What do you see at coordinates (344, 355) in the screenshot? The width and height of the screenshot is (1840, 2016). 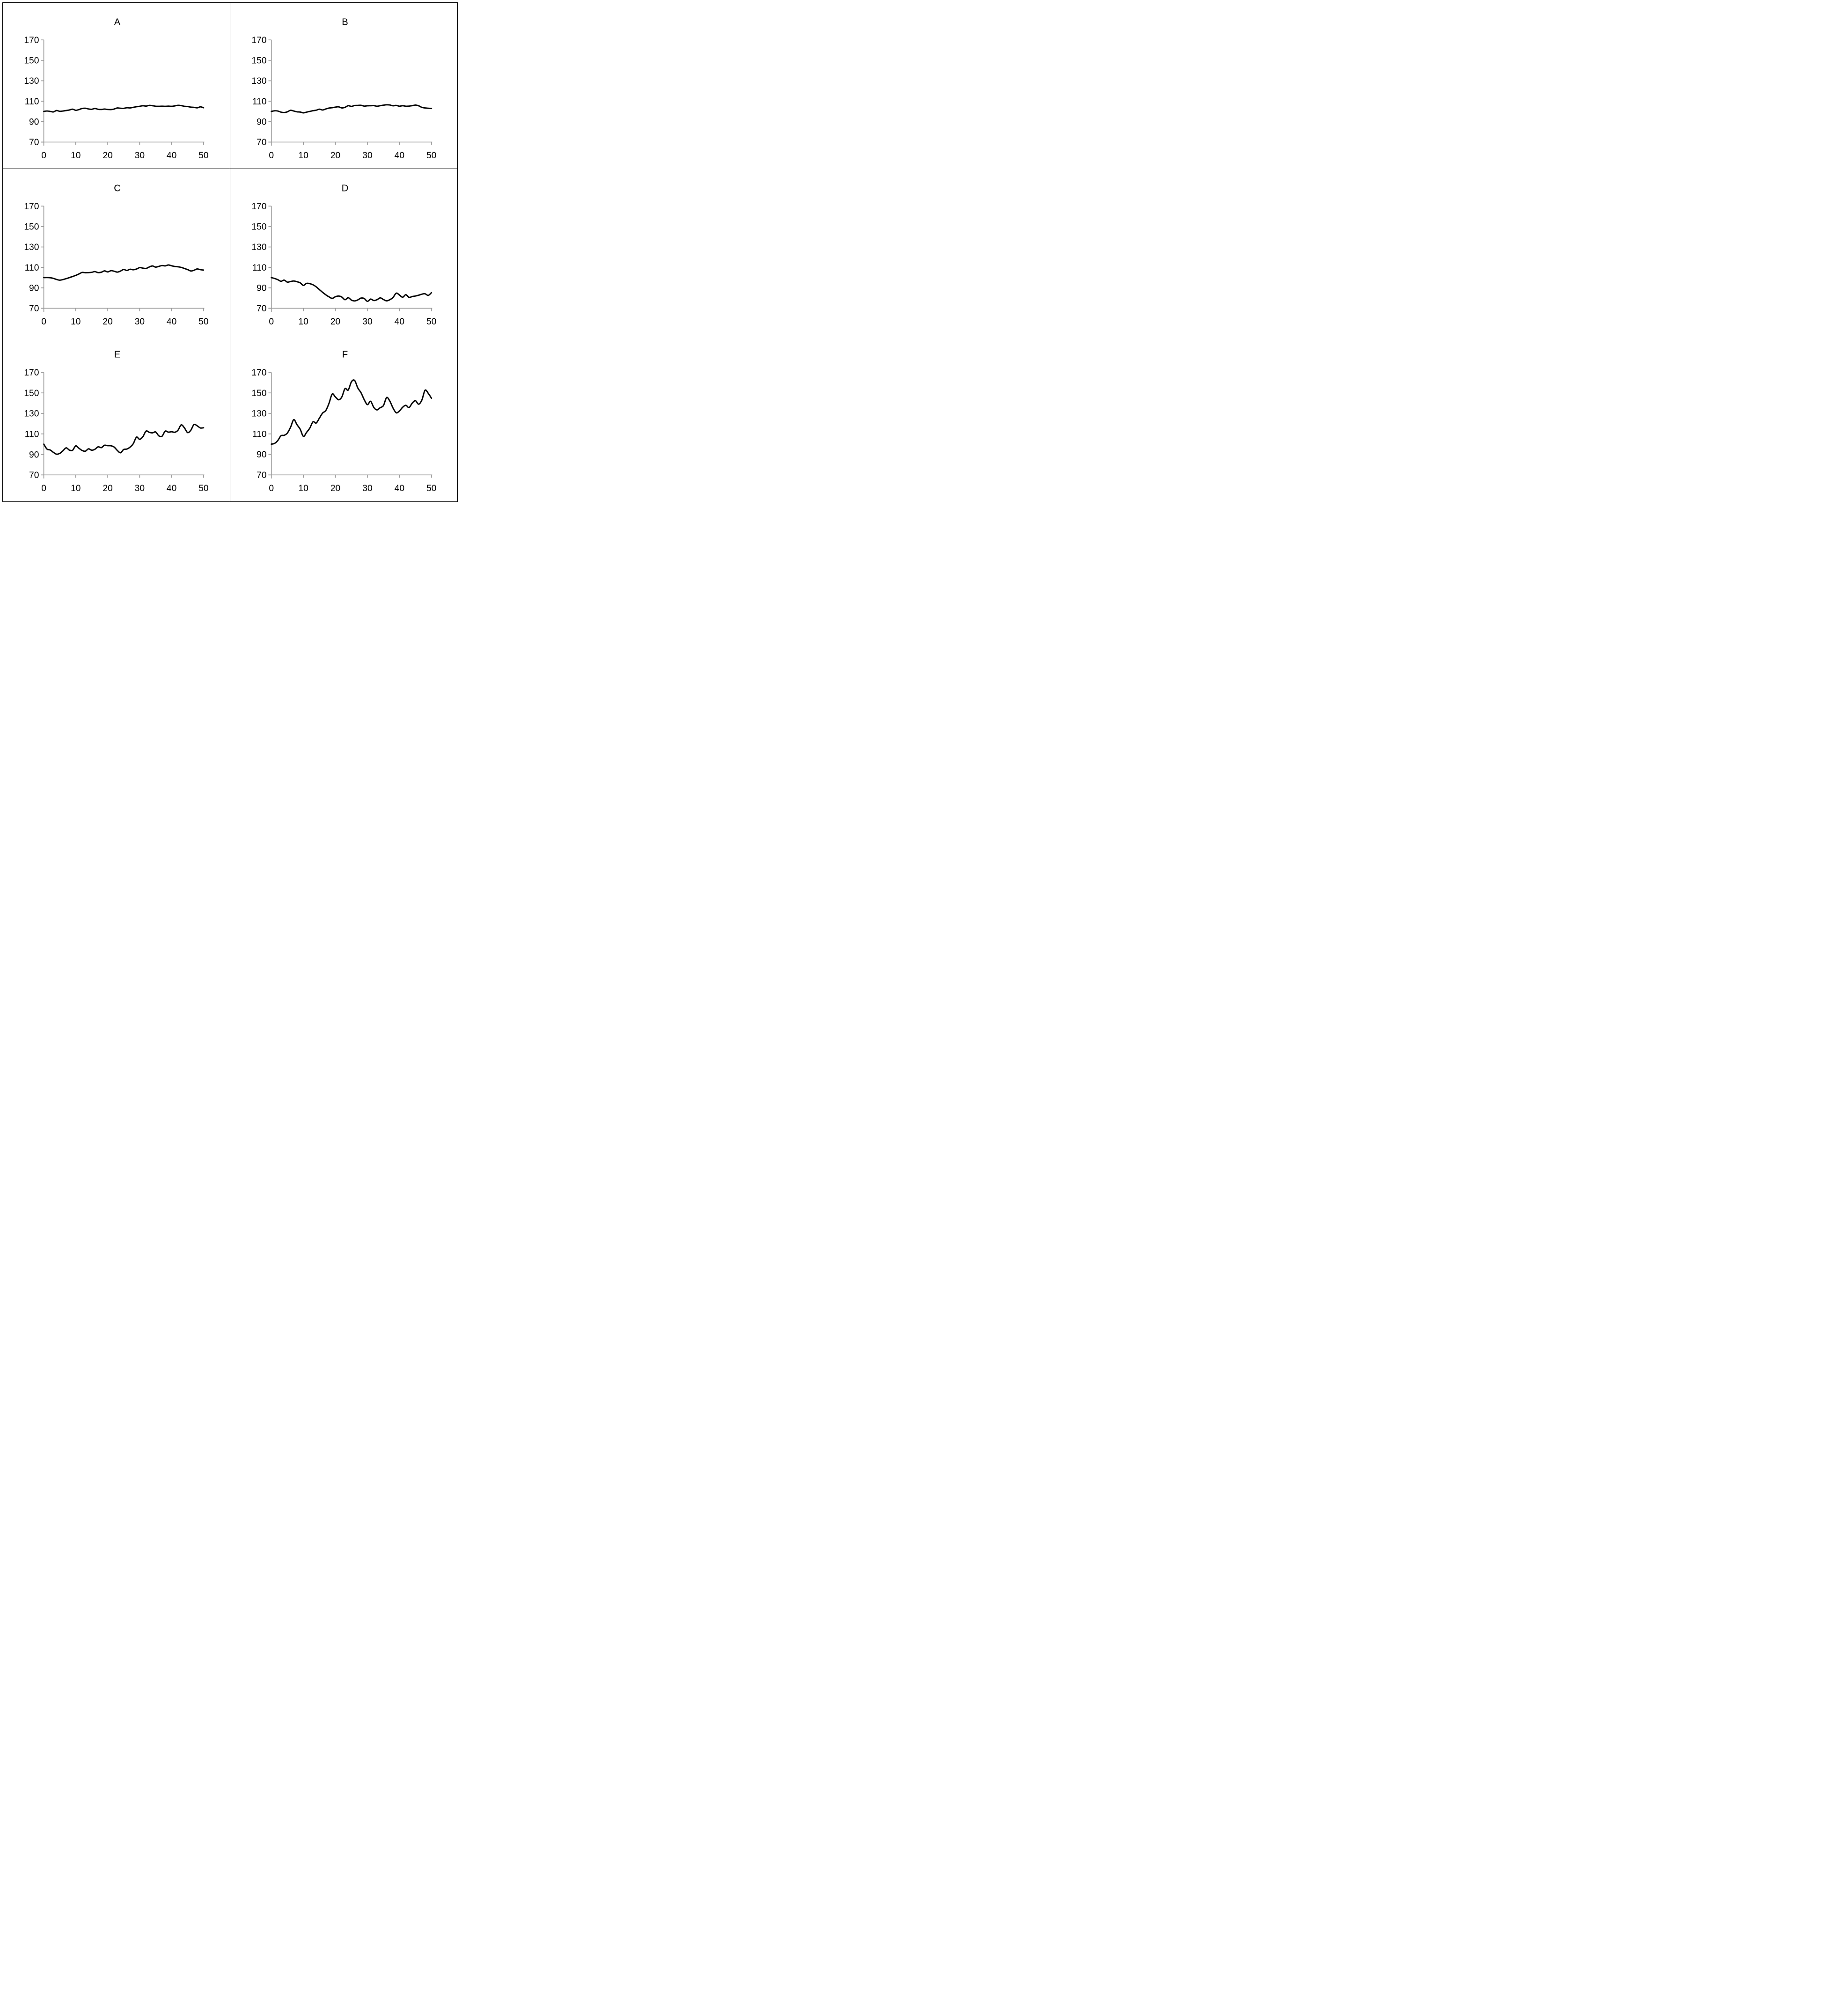 I see `chart-title: F` at bounding box center [344, 355].